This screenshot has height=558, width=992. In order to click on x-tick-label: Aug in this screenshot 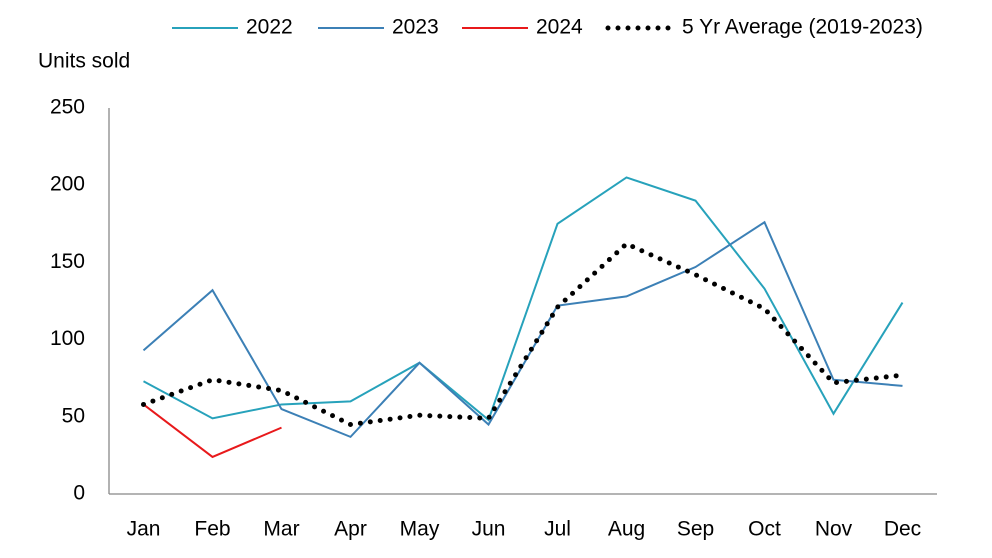, I will do `click(626, 529)`.